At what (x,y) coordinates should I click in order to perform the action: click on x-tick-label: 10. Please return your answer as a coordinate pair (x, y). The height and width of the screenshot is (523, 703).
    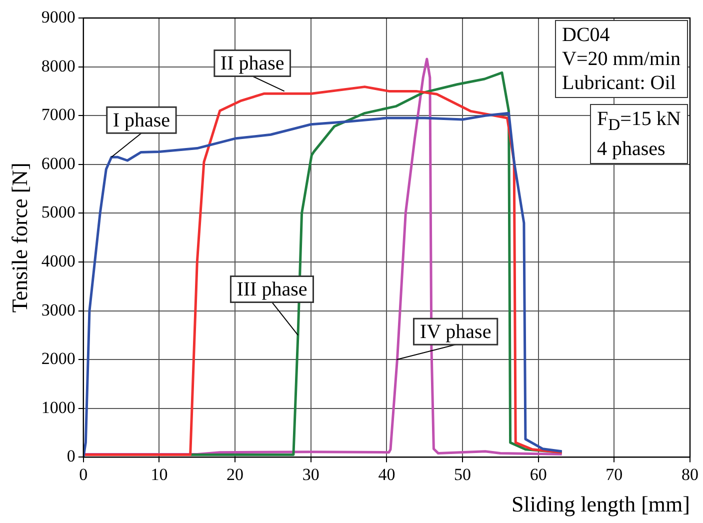
    Looking at the image, I should click on (159, 474).